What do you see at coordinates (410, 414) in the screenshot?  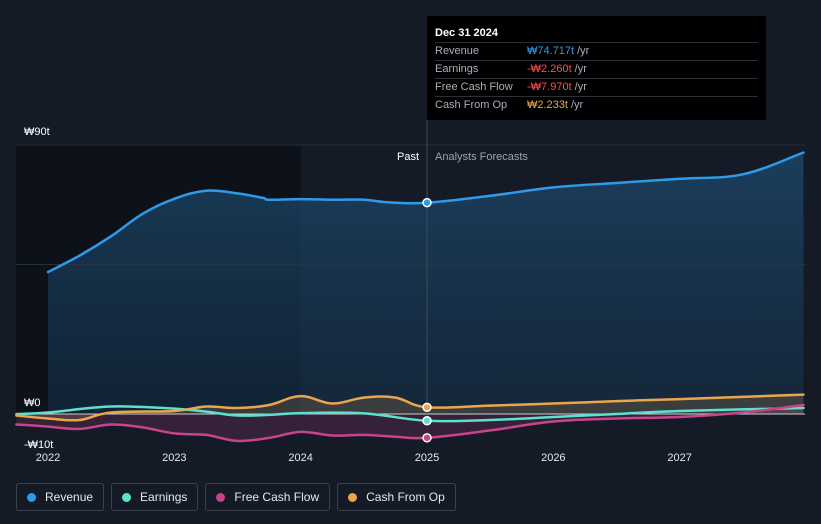 I see `earnings-line` at bounding box center [410, 414].